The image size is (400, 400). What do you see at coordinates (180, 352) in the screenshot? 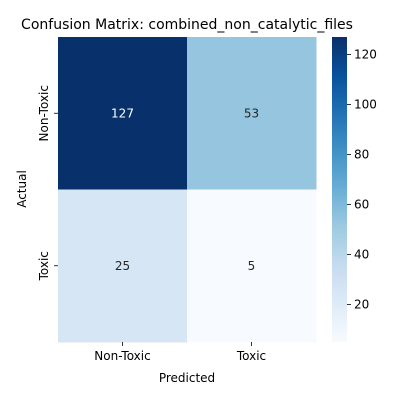
I see `x-tick-labels: Non-Toxic Toxic` at bounding box center [180, 352].